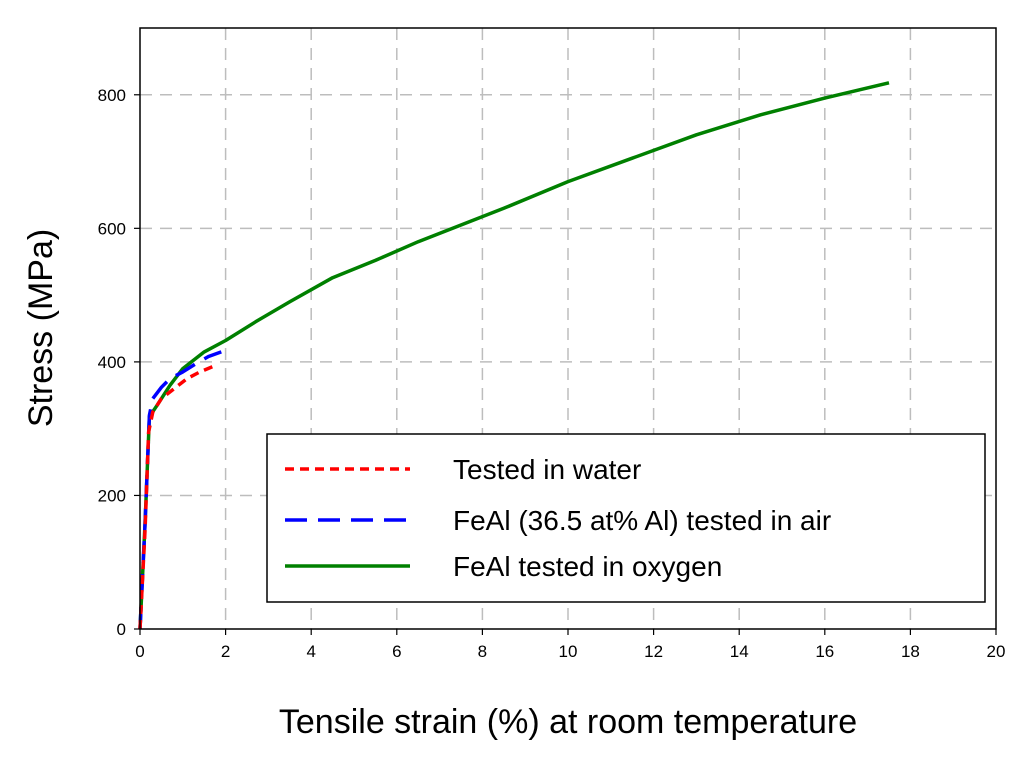 The height and width of the screenshot is (764, 1024). Describe the element at coordinates (310, 651) in the screenshot. I see `x-tick-label: 4` at that location.